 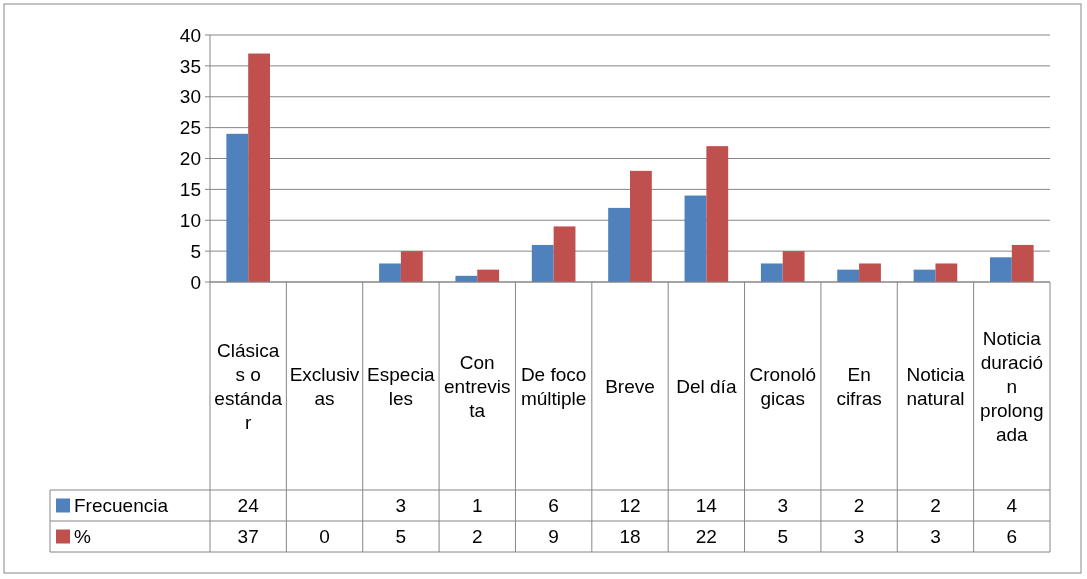 What do you see at coordinates (859, 386) in the screenshot?
I see `x-tick-label: En cifras` at bounding box center [859, 386].